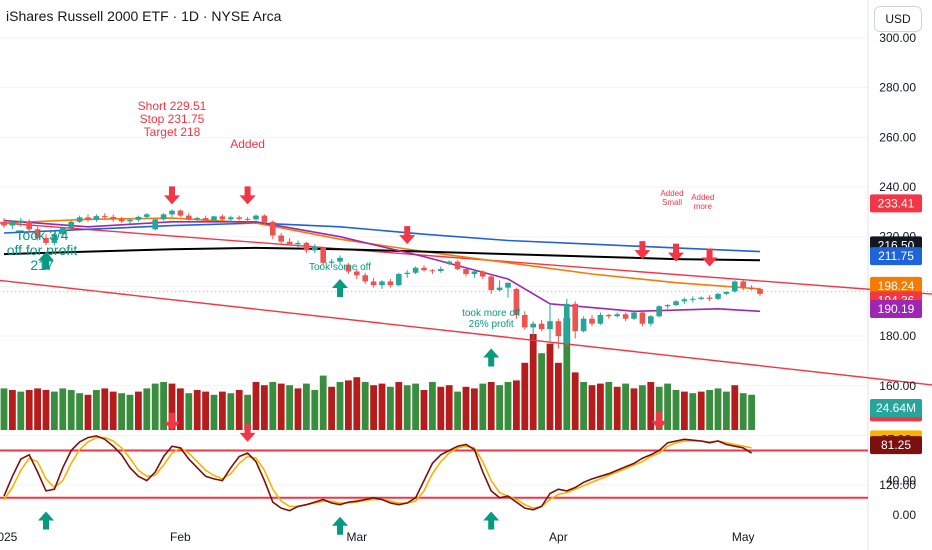 The image size is (932, 550). What do you see at coordinates (896, 256) in the screenshot?
I see `price-tag: 211.75` at bounding box center [896, 256].